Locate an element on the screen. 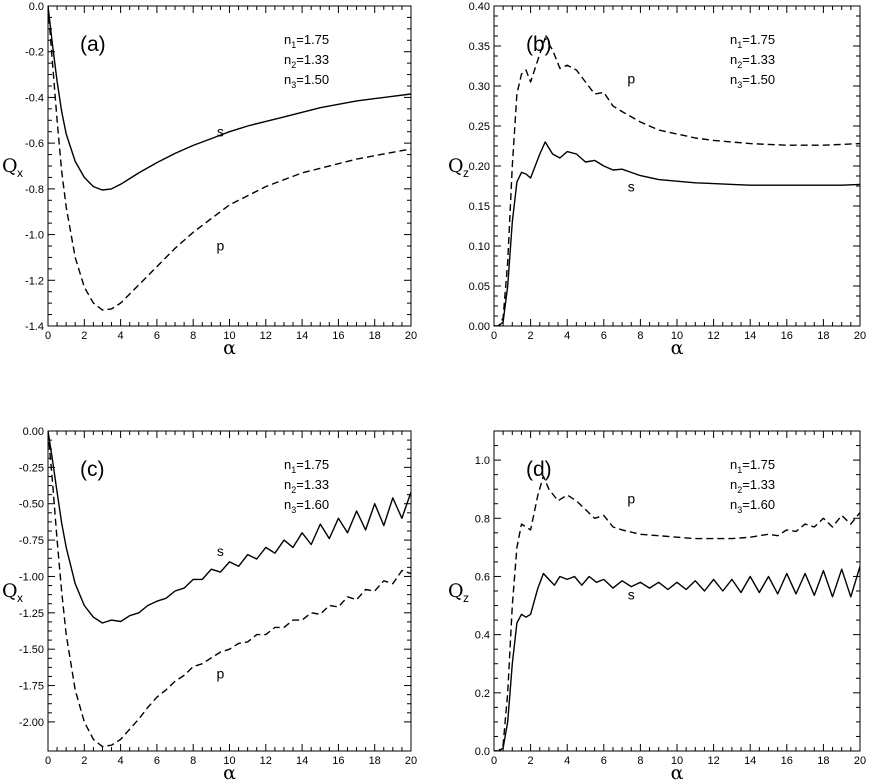 This screenshot has width=872, height=781. refractive-index-3: n3=1.50 is located at coordinates (306, 81).